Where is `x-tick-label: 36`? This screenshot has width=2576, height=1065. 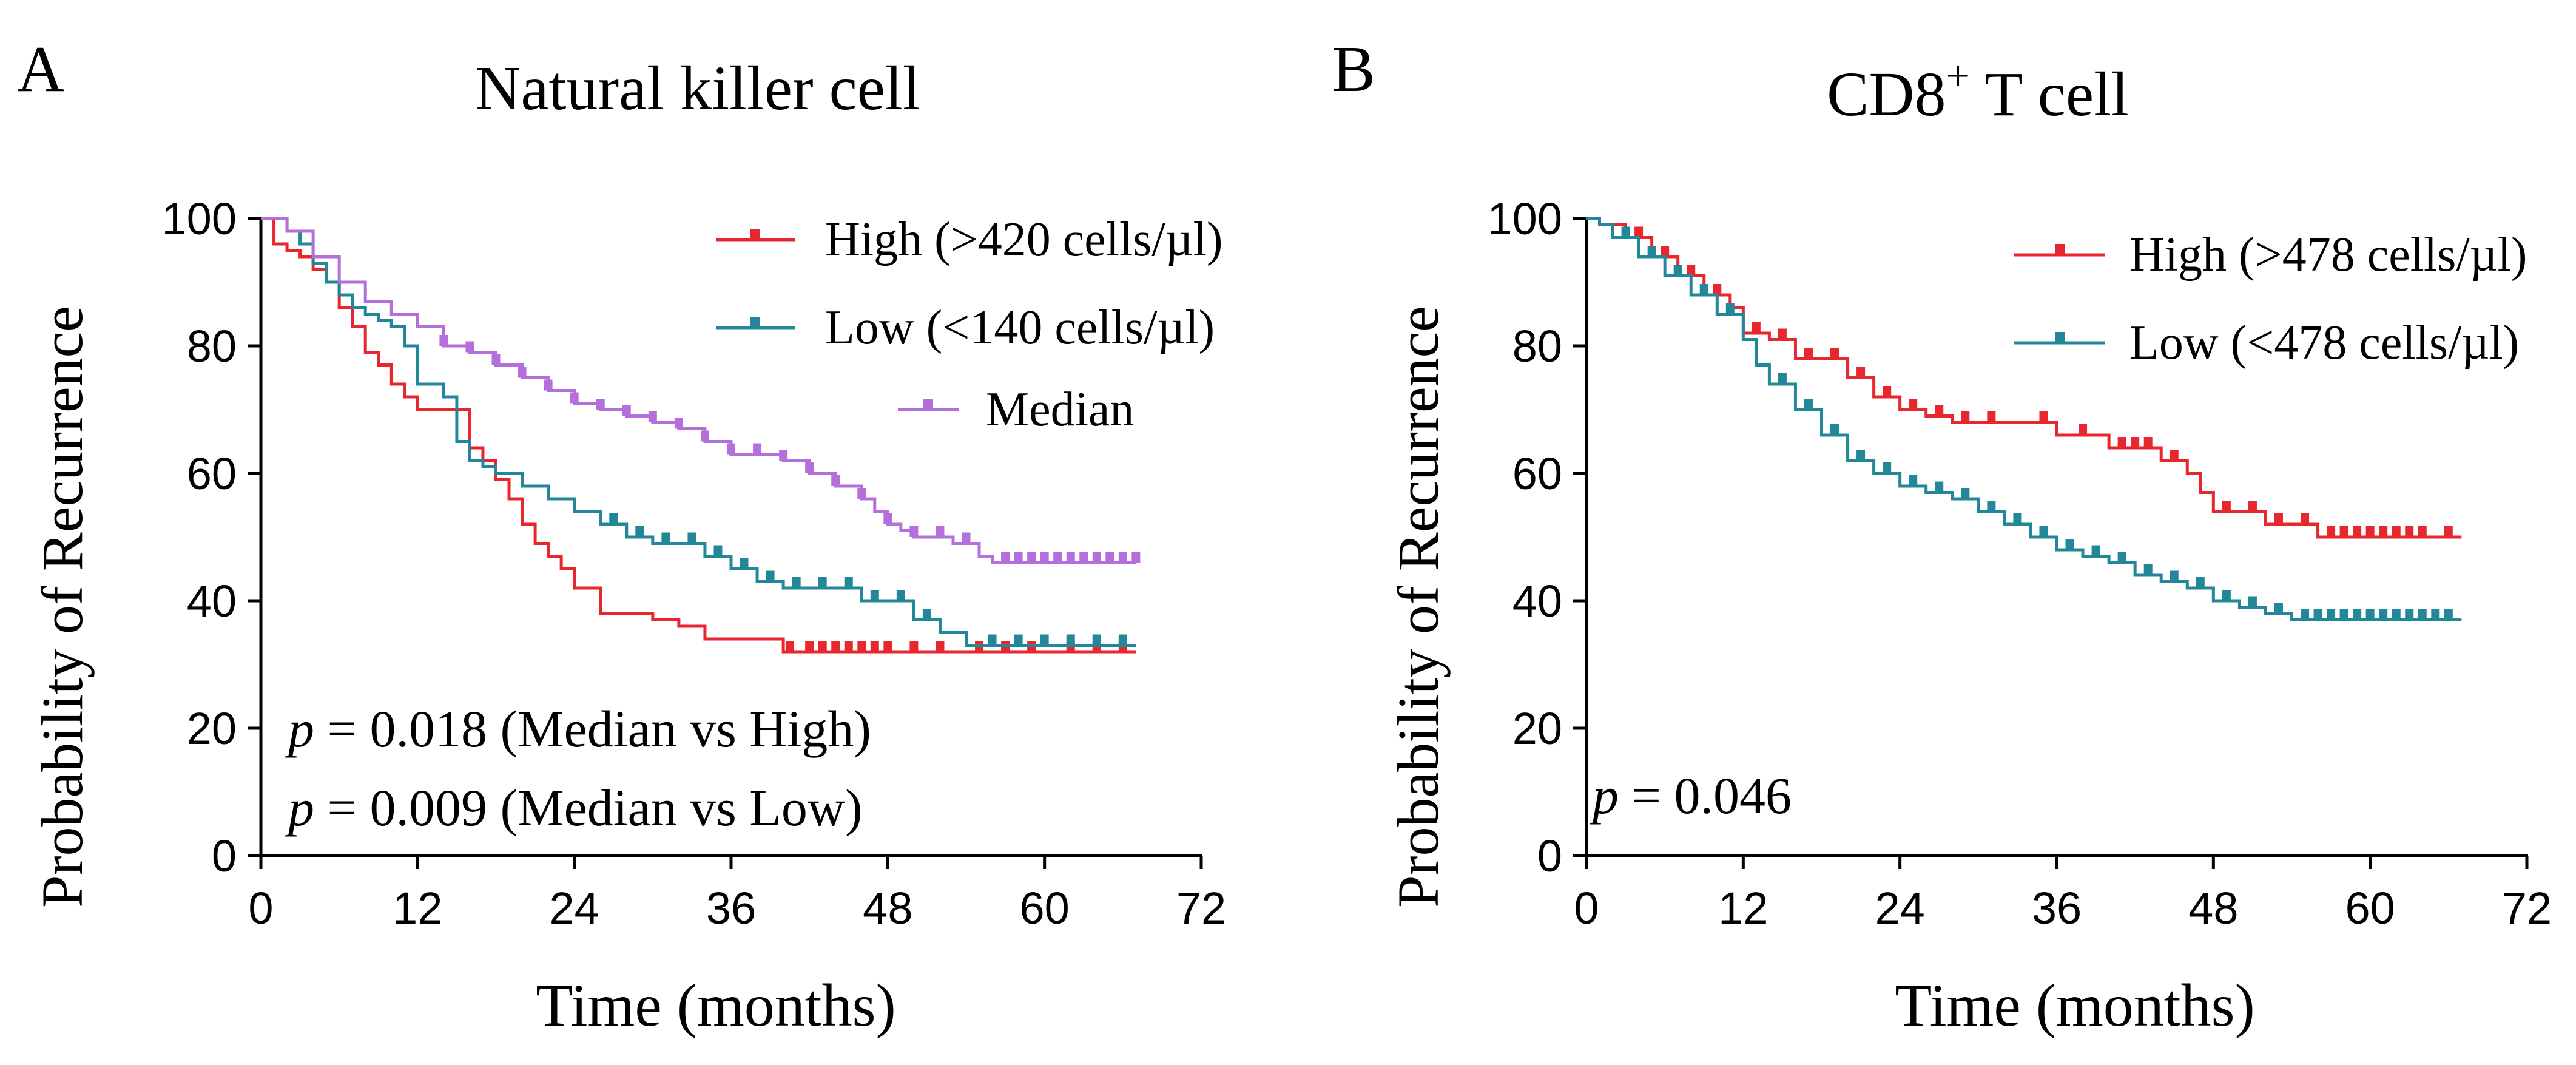 x-tick-label: 36 is located at coordinates (731, 908).